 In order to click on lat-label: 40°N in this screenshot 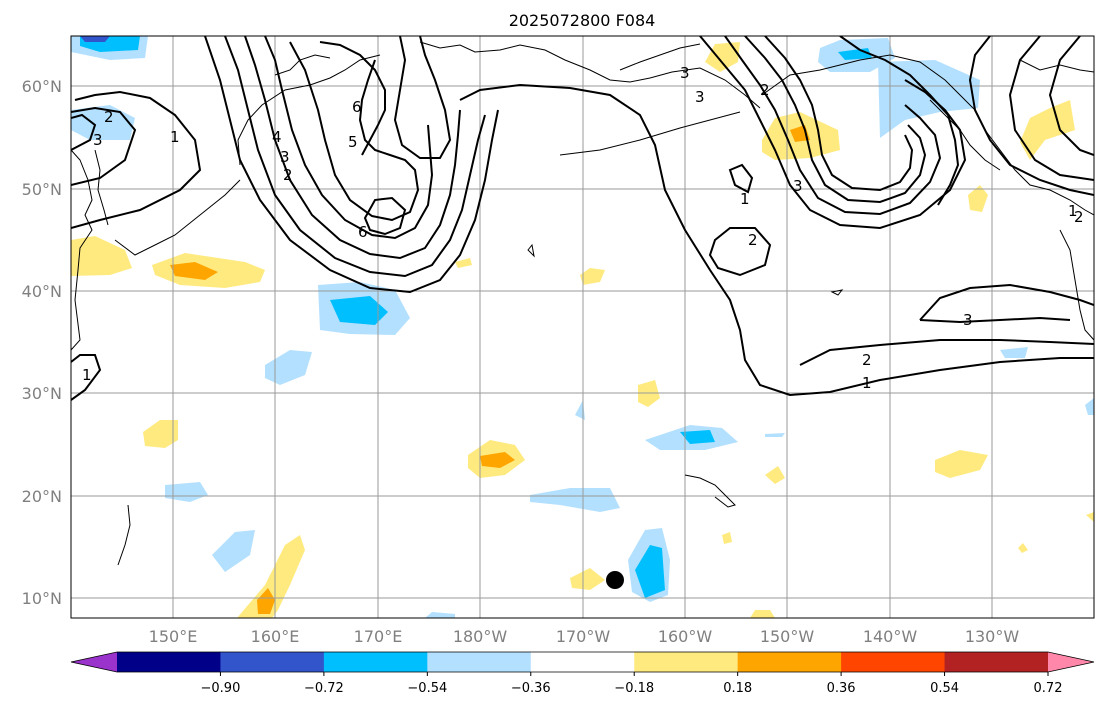, I will do `click(42, 291)`.